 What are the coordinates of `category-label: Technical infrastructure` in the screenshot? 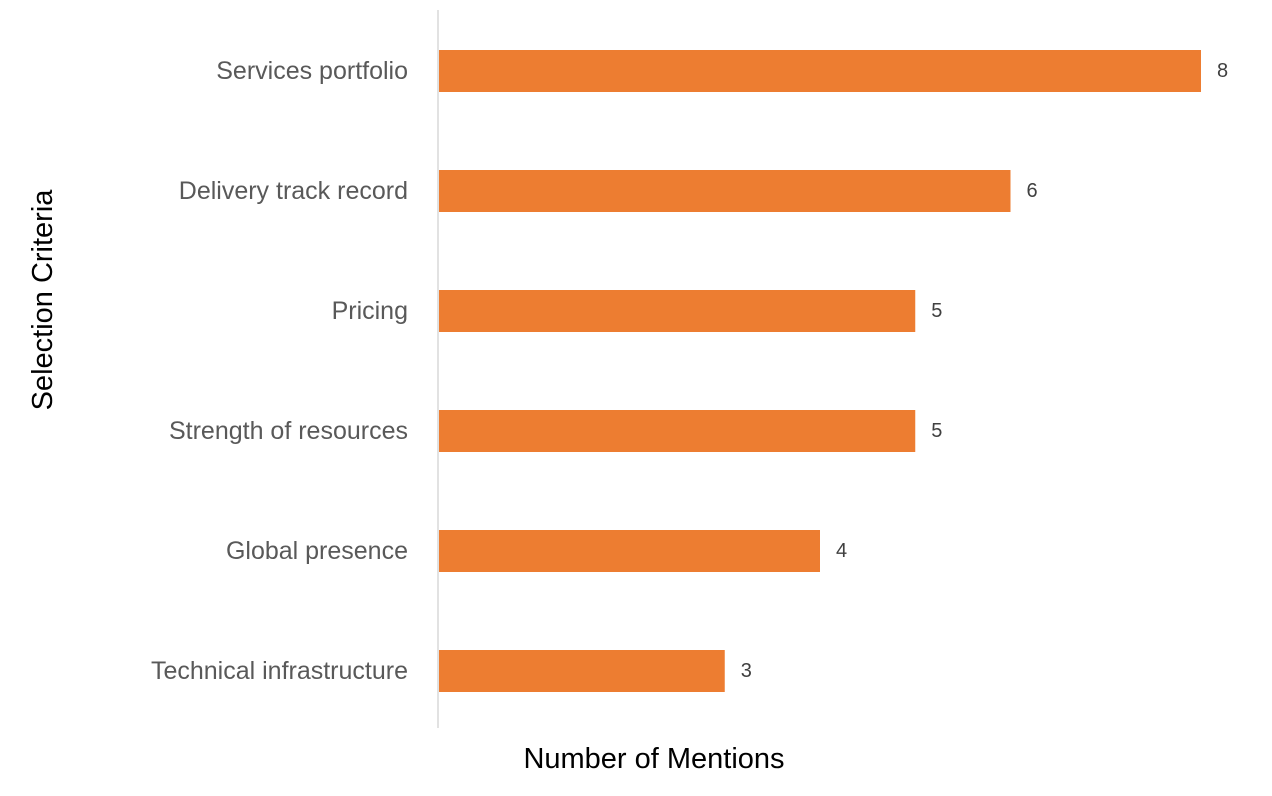 It's located at (279, 671).